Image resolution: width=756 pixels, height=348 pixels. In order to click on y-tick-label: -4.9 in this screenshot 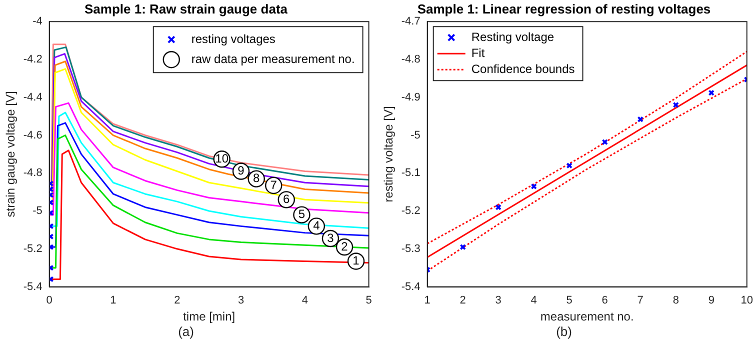, I will do `click(410, 97)`.